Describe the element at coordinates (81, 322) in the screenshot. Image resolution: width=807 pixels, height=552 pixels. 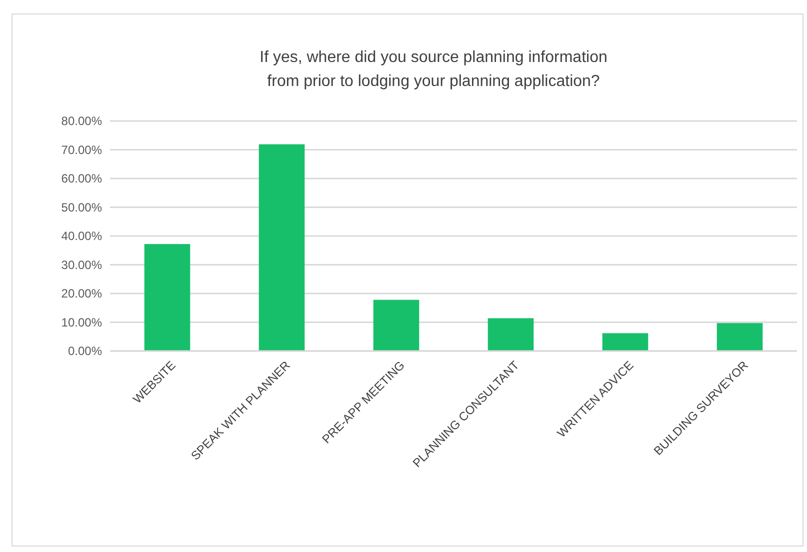
I see `y-tick-label: 10.00%` at that location.